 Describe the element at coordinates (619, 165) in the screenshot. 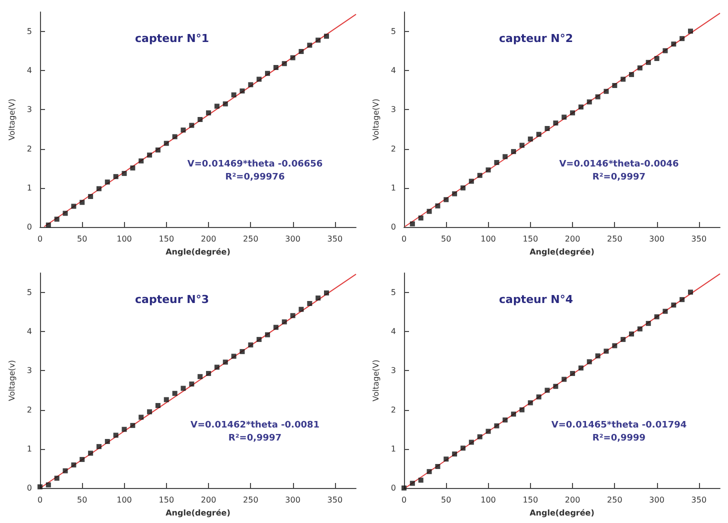

I see `annotation: V=0.0146*theta-0.0046` at that location.